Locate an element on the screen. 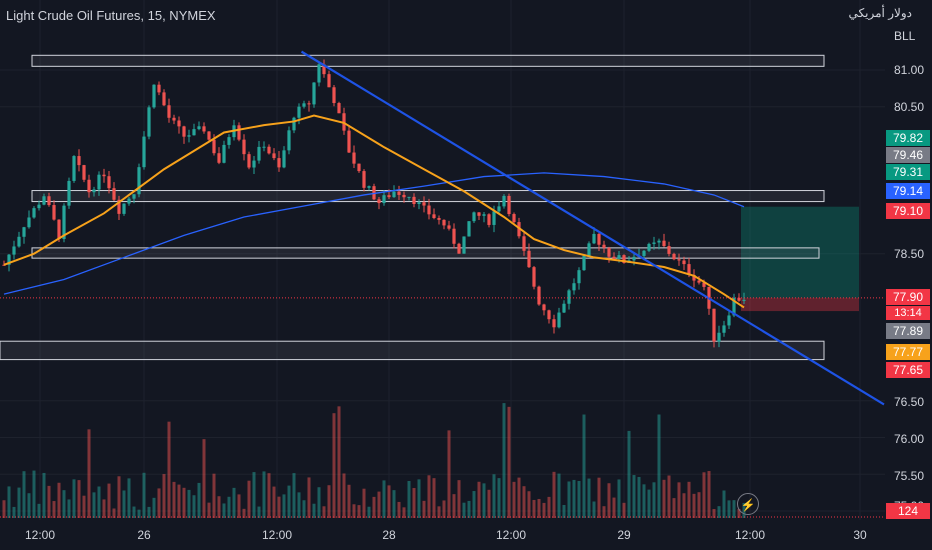  position-profit-zone is located at coordinates (800, 252).